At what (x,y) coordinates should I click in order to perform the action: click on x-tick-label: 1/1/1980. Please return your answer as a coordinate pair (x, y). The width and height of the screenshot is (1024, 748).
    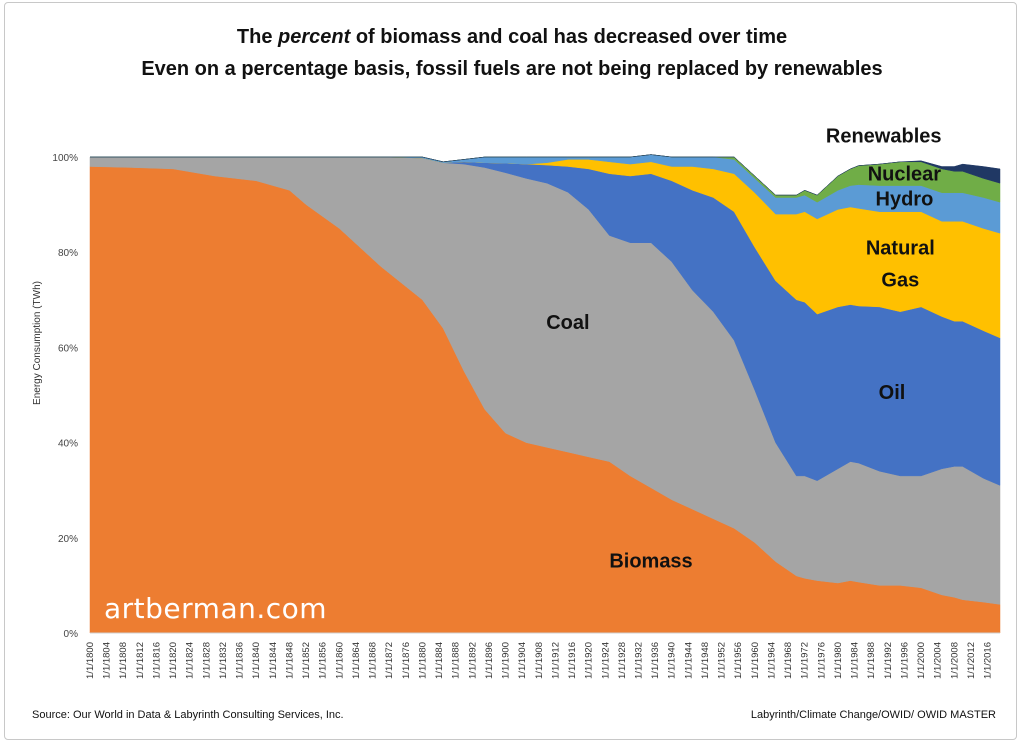
    Looking at the image, I should click on (838, 660).